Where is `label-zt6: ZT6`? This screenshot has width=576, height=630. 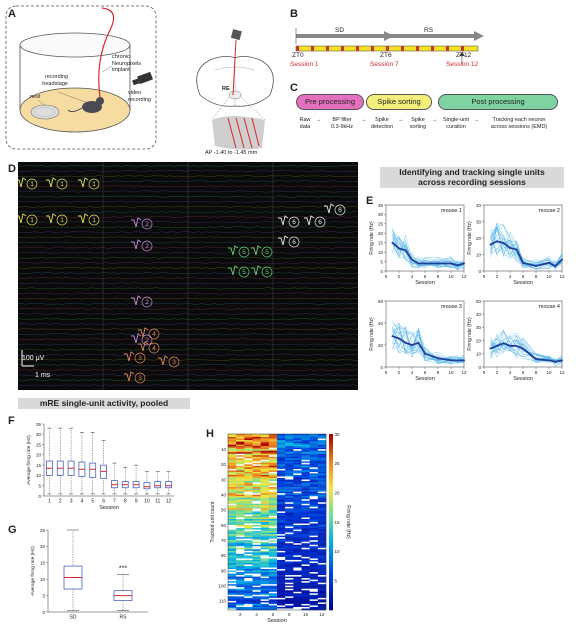
label-zt6: ZT6 is located at coordinates (386, 55).